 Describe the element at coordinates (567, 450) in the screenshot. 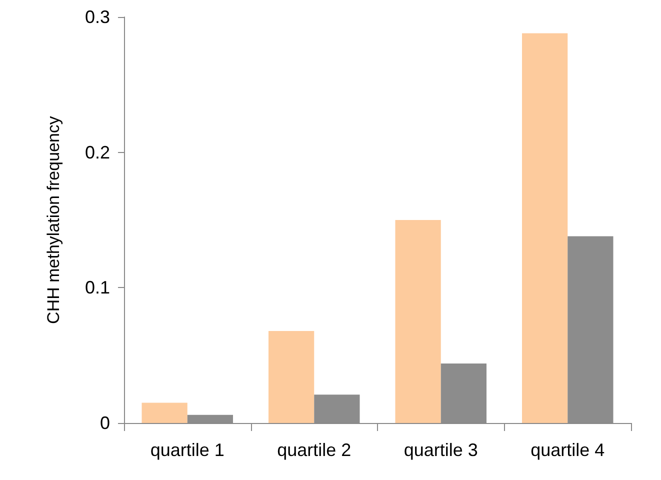

I see `x-tick-label: quartile 4` at that location.